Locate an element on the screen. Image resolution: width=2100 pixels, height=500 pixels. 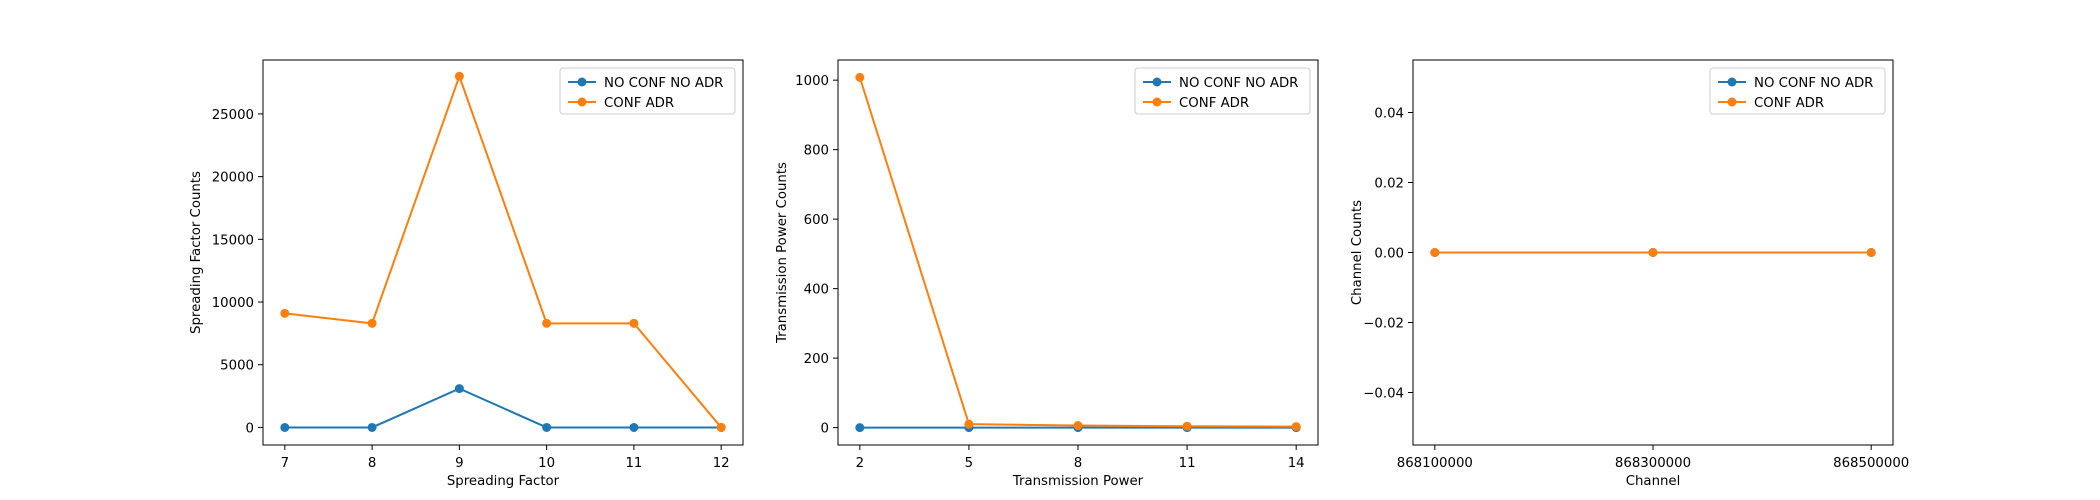
x-tick-label: 14 is located at coordinates (1296, 463).